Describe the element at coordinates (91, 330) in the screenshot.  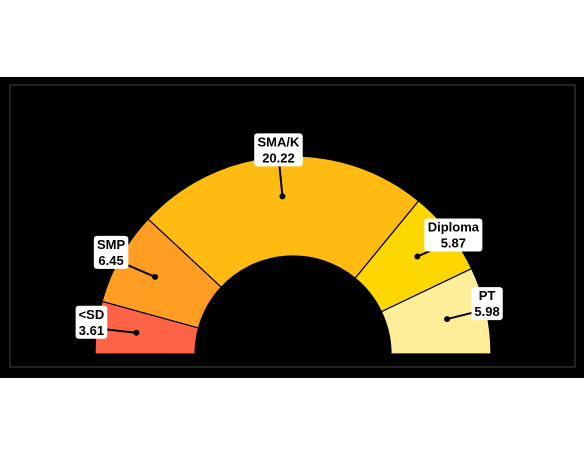
I see `value-label: 3.61` at that location.